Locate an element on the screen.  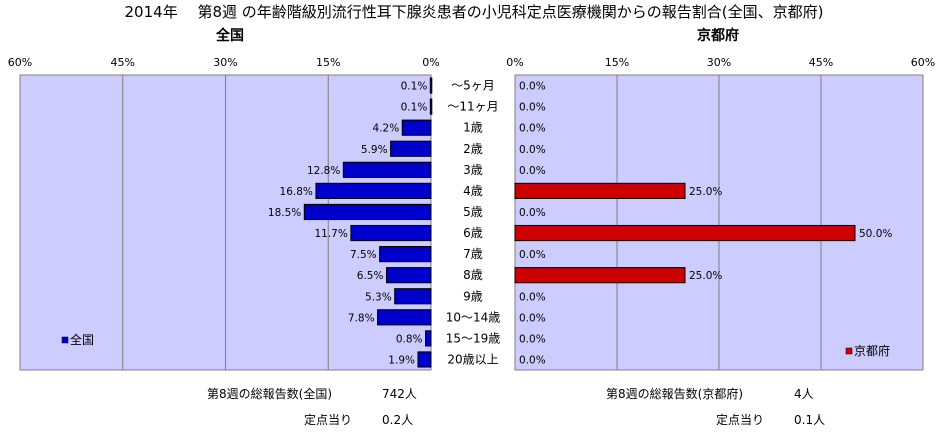
kyoto-panel-title: 京都府 is located at coordinates (718, 35).